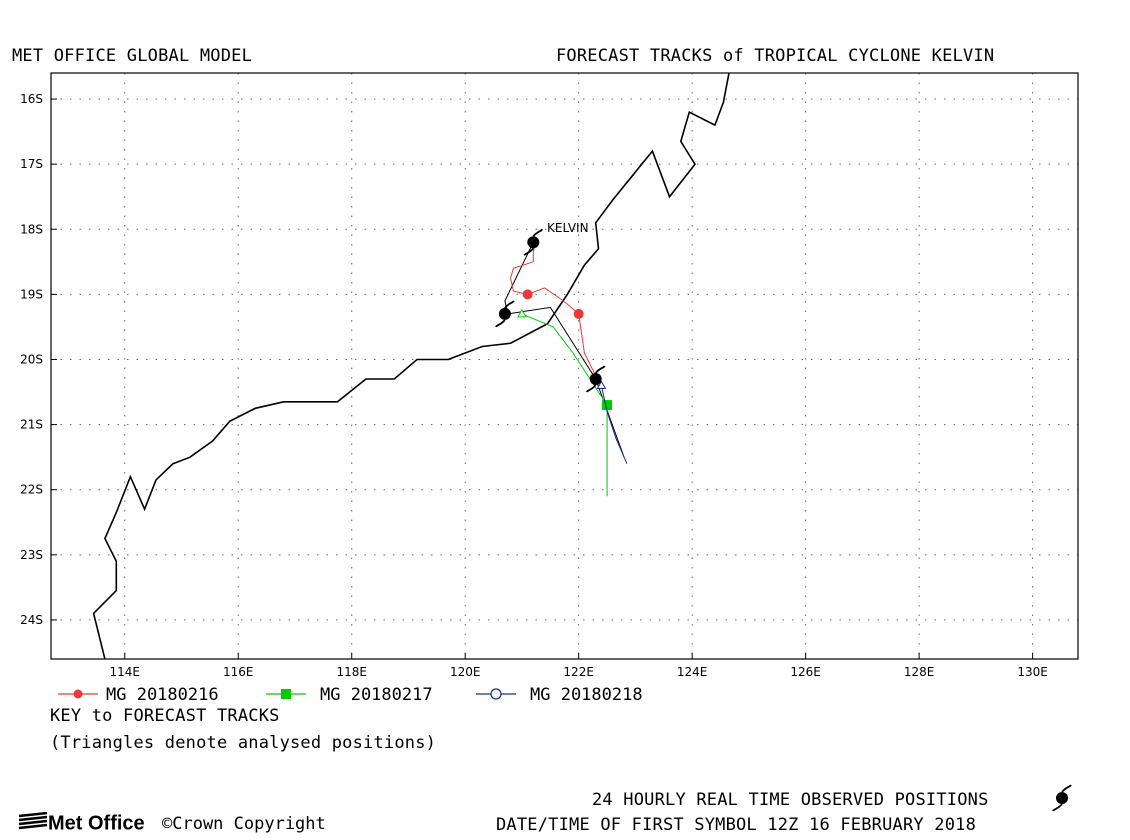  I want to click on legend: MG 20180216 MG 20180217 MG 20180218, so click(350, 695).